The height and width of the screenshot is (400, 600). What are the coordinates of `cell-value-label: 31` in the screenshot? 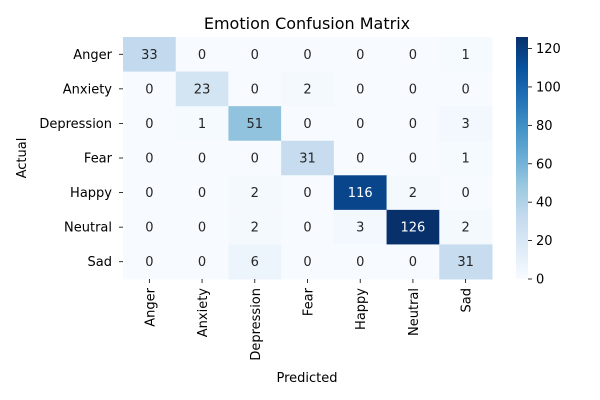 It's located at (307, 159).